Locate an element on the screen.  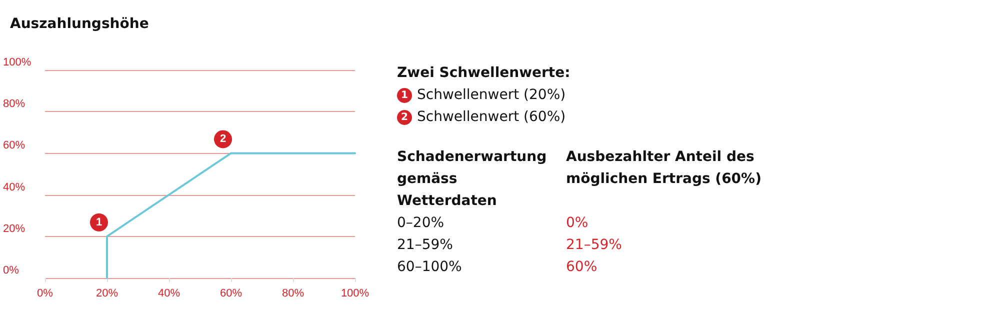
x-tick-label: 0% is located at coordinates (45, 294).